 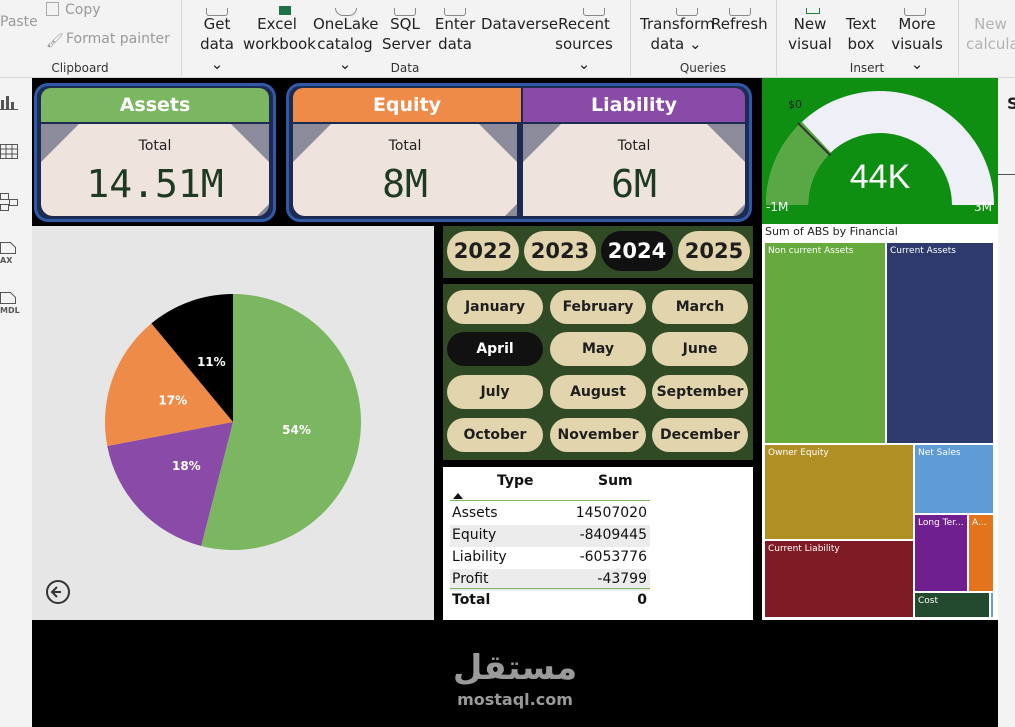 I want to click on month-option-march: March, so click(x=700, y=307).